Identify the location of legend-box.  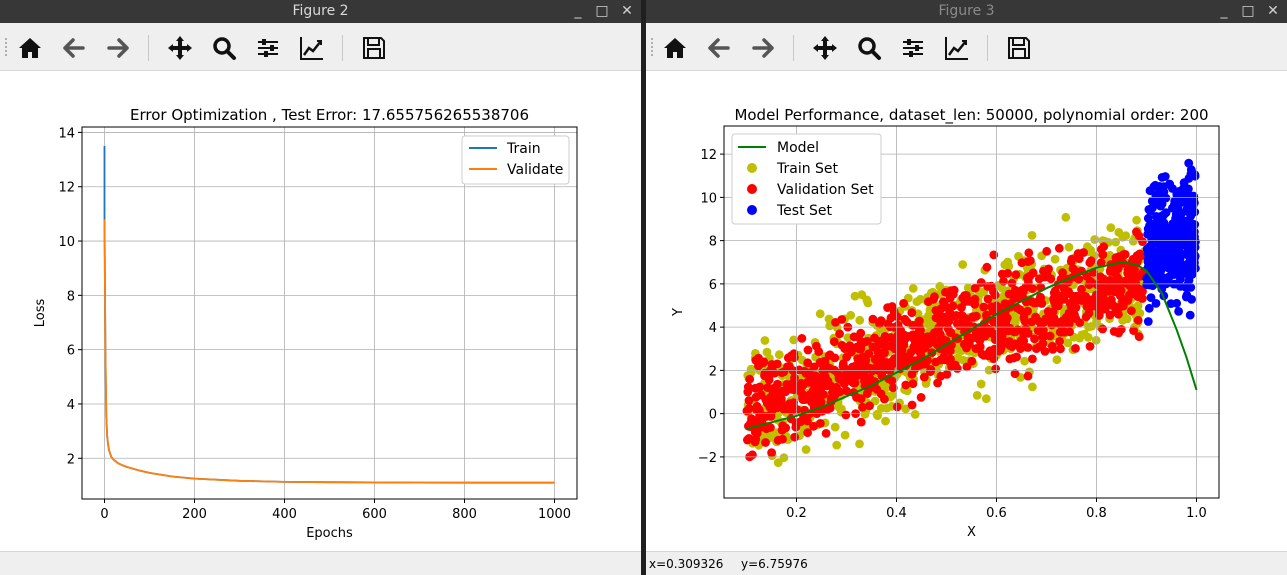
(806, 179).